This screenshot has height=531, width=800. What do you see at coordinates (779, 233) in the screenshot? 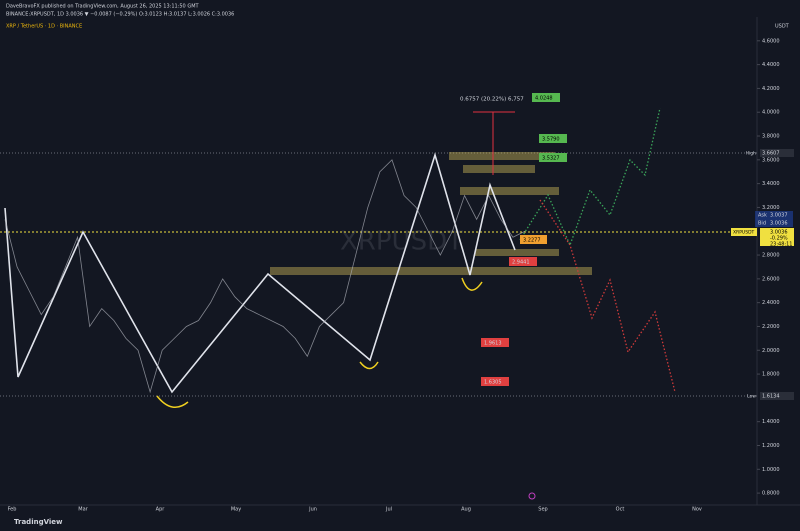
I see `price-tag-value: 3.0036` at bounding box center [779, 233].